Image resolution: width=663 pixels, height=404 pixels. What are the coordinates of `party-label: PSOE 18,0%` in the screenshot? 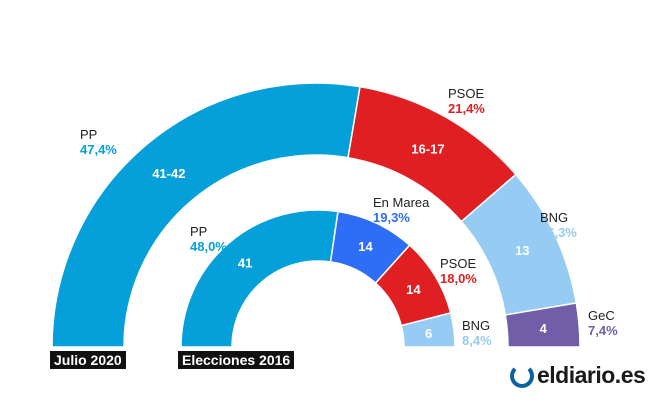 It's located at (458, 271).